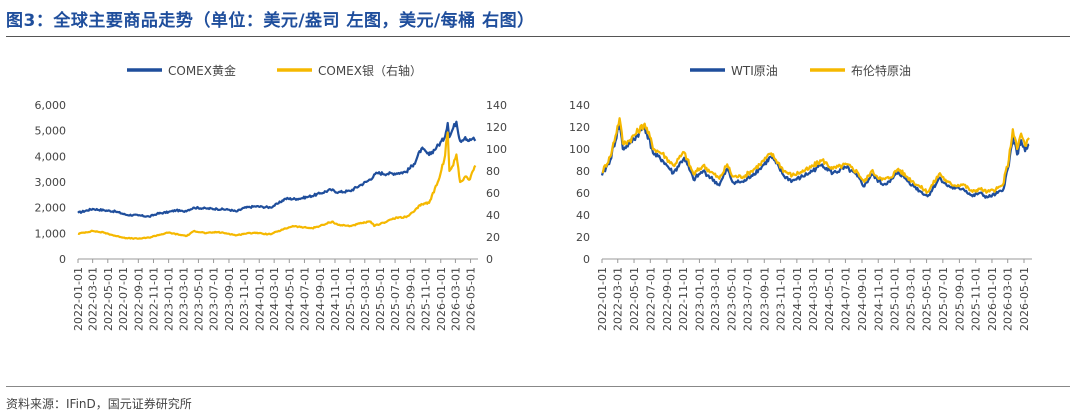 The height and width of the screenshot is (416, 1075). What do you see at coordinates (51, 156) in the screenshot?
I see `y-left-tick-label: 4,000` at bounding box center [51, 156].